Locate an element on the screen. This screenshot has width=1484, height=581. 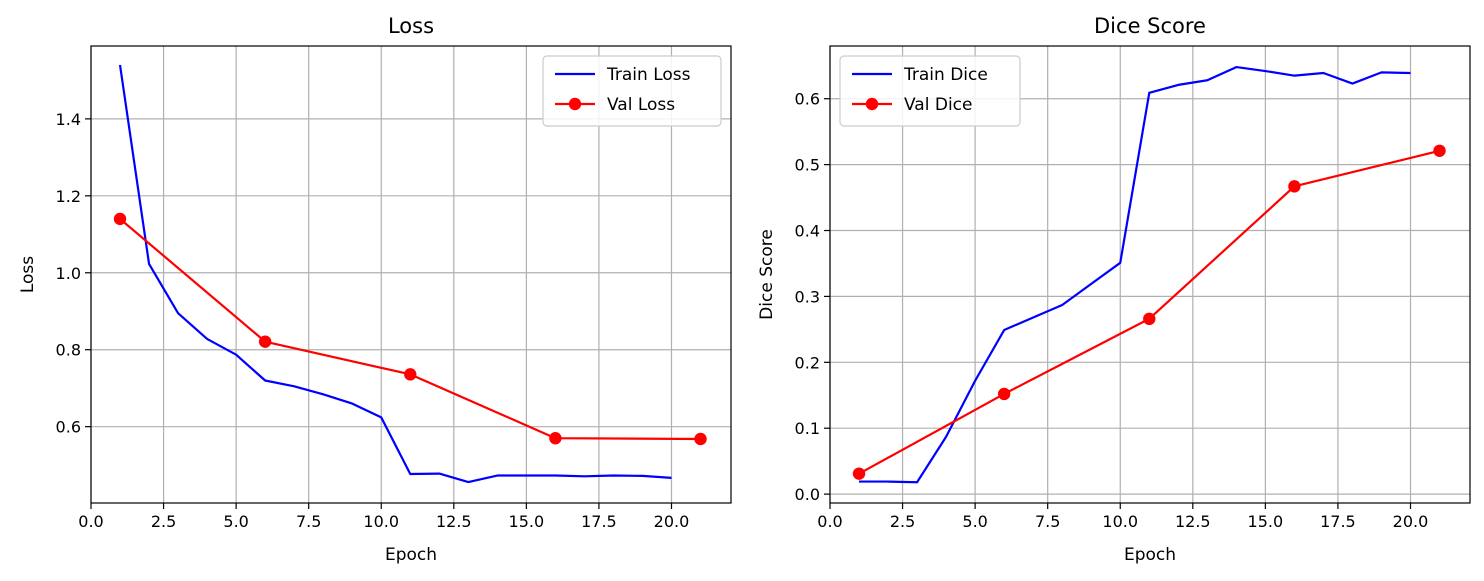
legend-label: Train Dice is located at coordinates (945, 75).